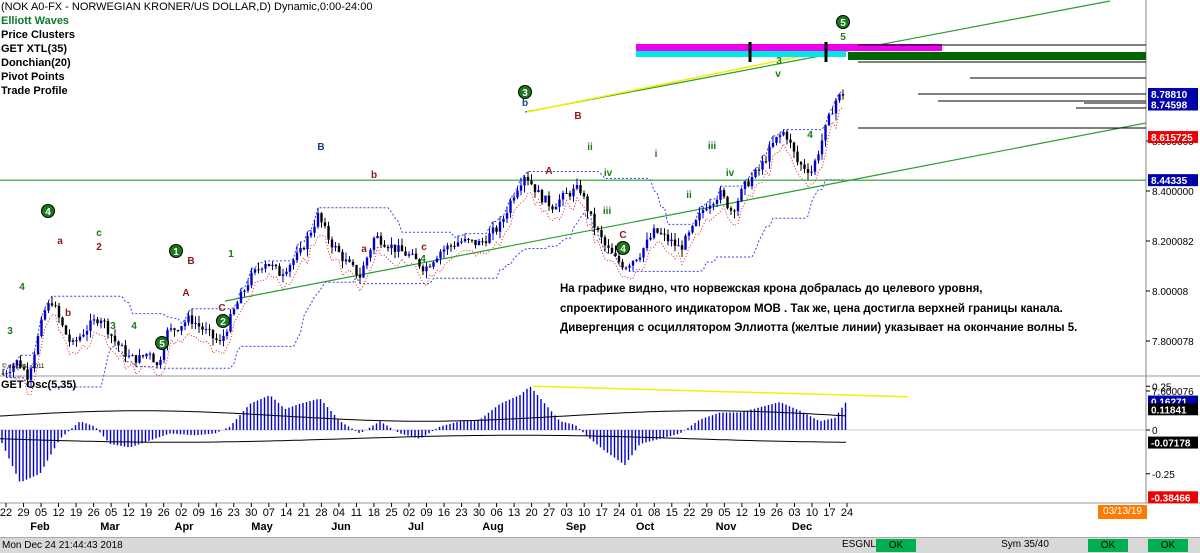  What do you see at coordinates (48, 212) in the screenshot?
I see `wave-label-2: 4` at bounding box center [48, 212].